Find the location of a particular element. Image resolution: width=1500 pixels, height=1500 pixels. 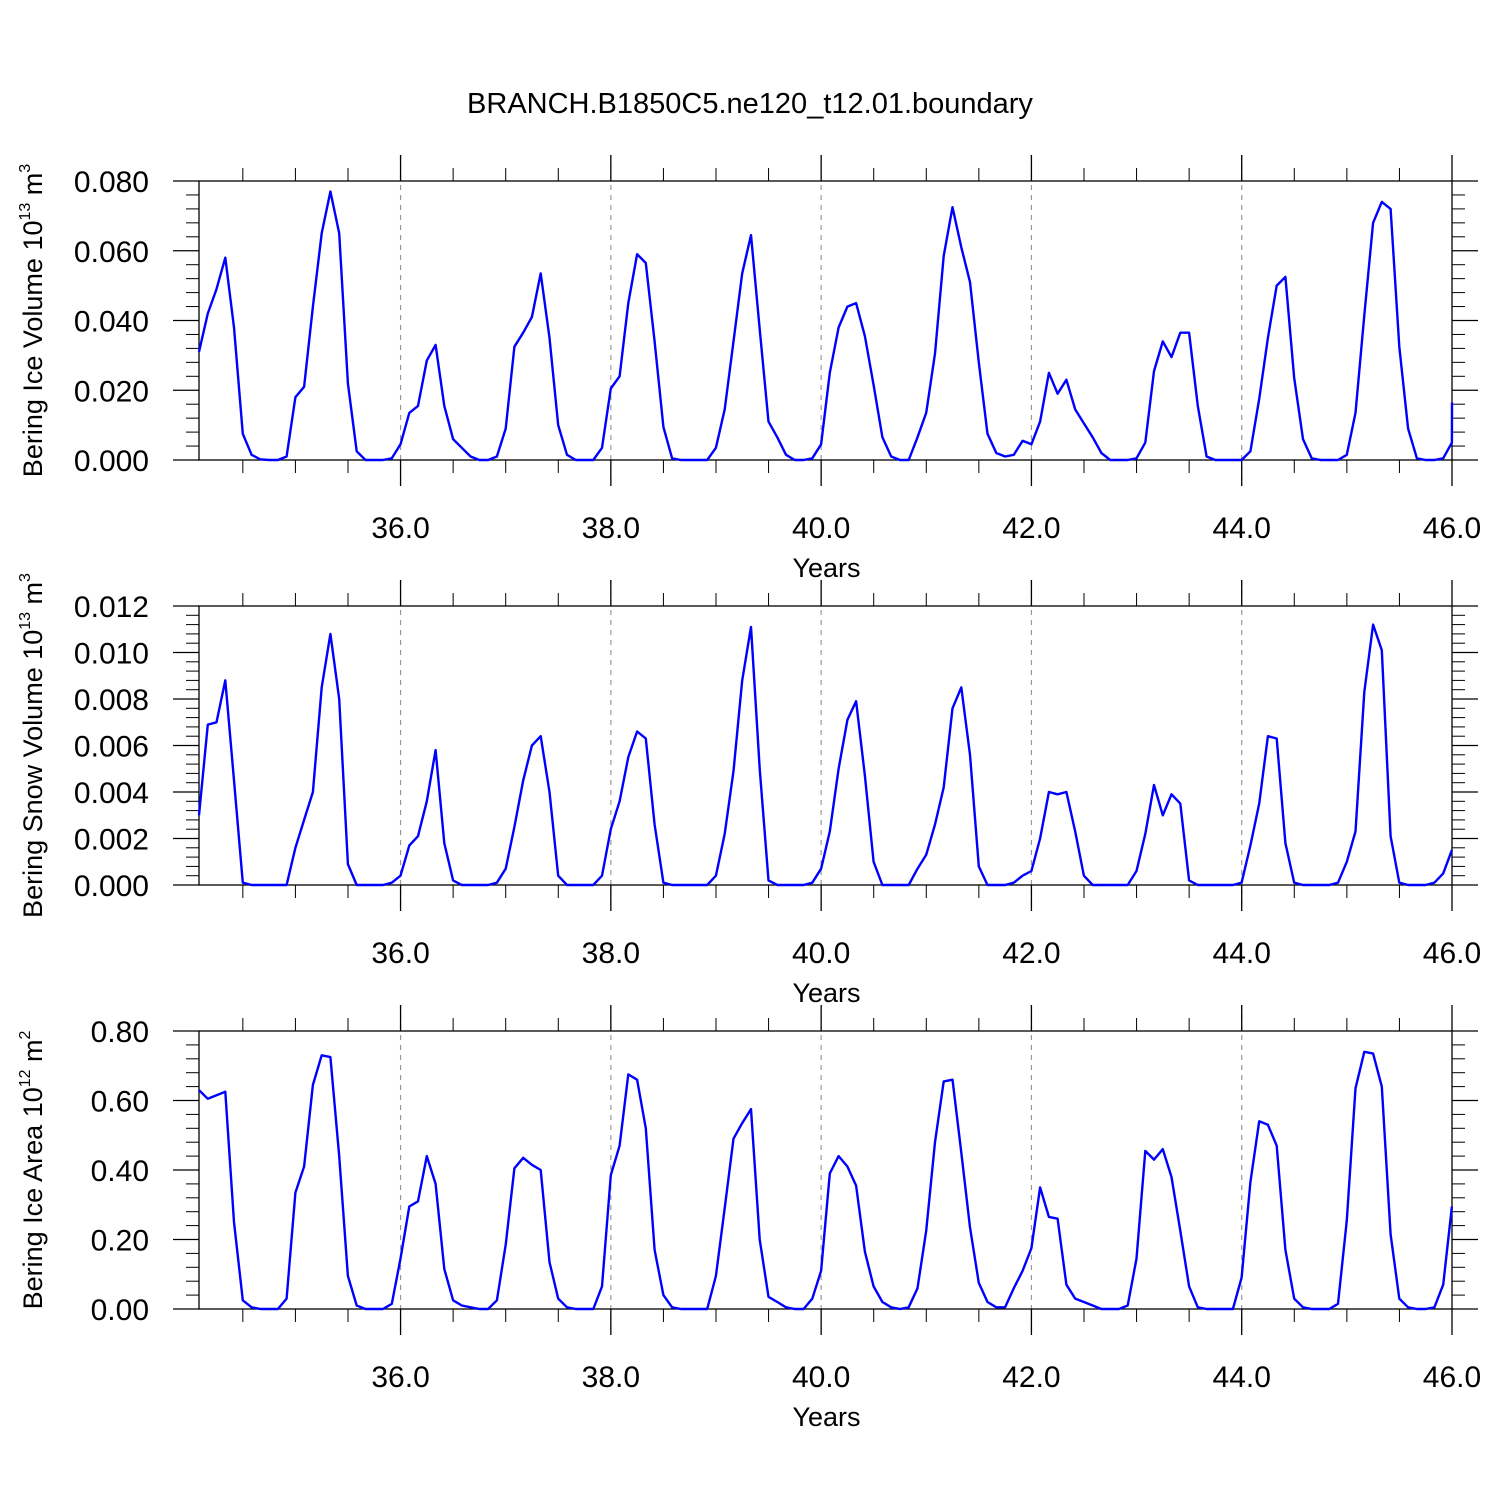

y-tick-label: 0.40 is located at coordinates (120, 1171).